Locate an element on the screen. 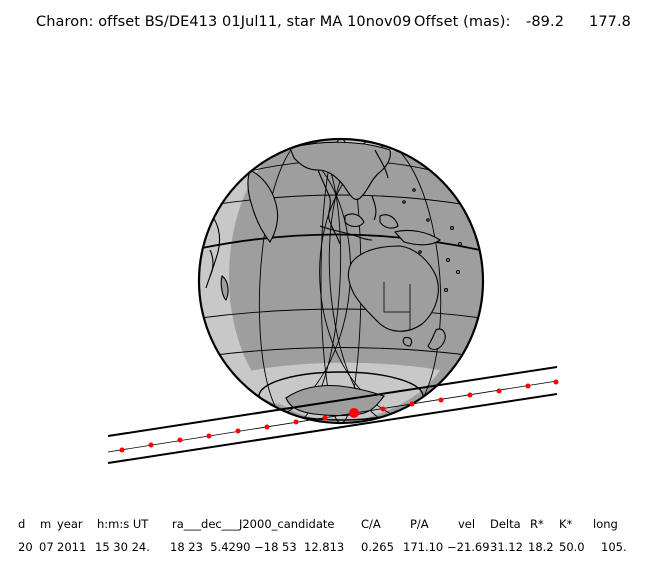 This screenshot has width=646, height=568. header-day: d is located at coordinates (22, 524).